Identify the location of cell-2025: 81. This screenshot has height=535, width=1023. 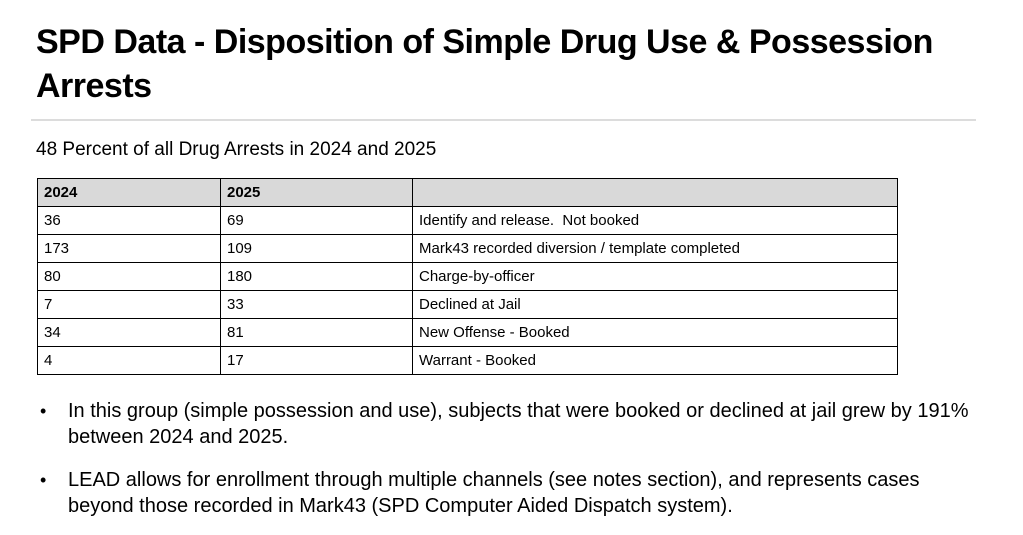
(316, 332).